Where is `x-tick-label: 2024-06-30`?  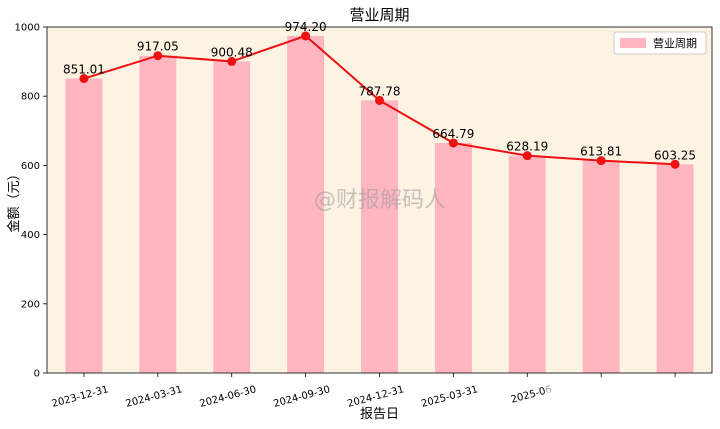 x-tick-label: 2024-06-30 is located at coordinates (228, 397).